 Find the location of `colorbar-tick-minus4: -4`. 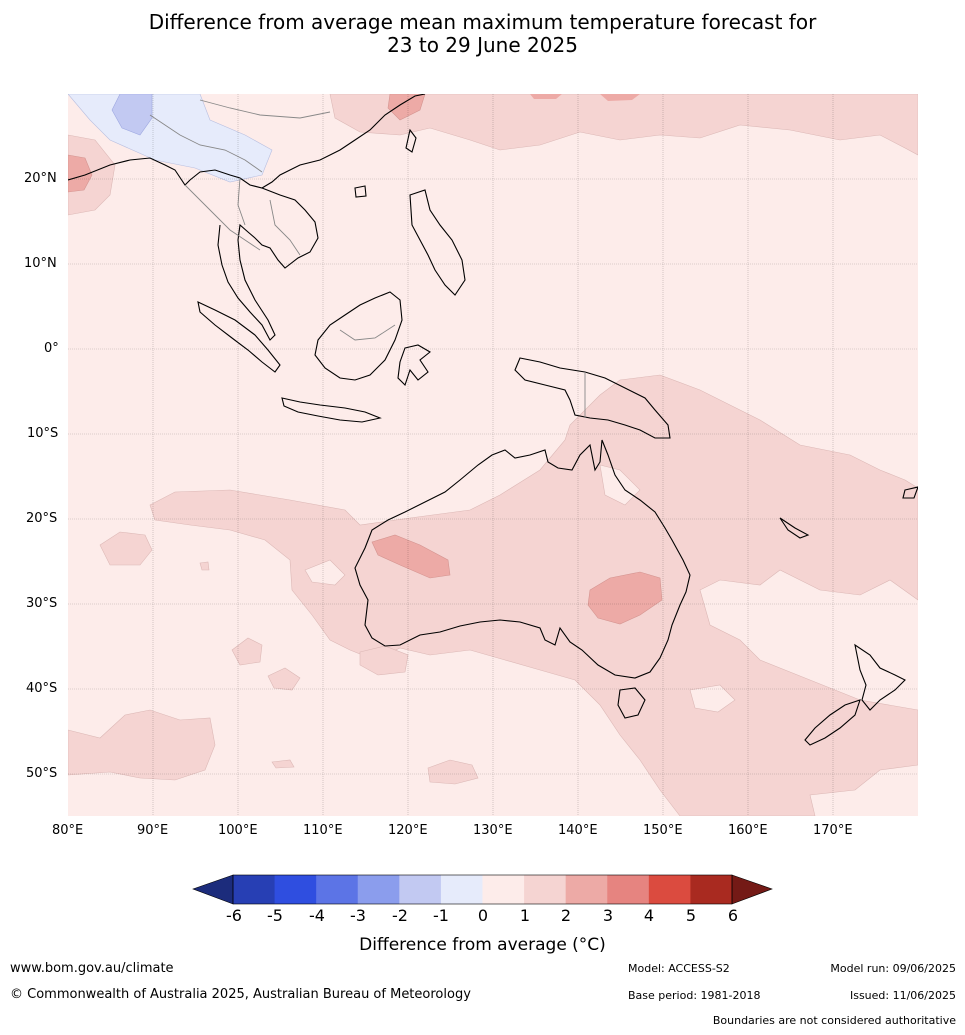

colorbar-tick-minus4: -4 is located at coordinates (317, 915).